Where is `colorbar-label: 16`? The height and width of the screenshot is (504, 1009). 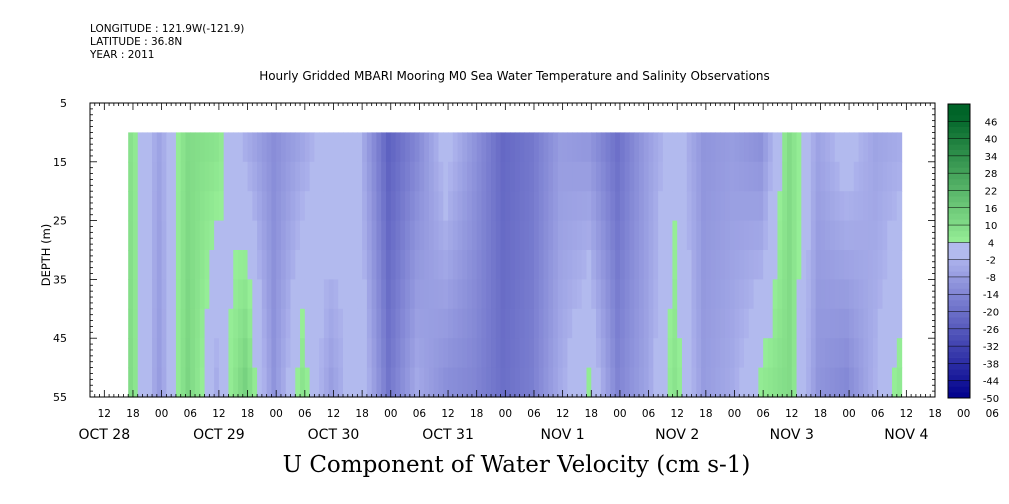 colorbar-label: 16 is located at coordinates (991, 209).